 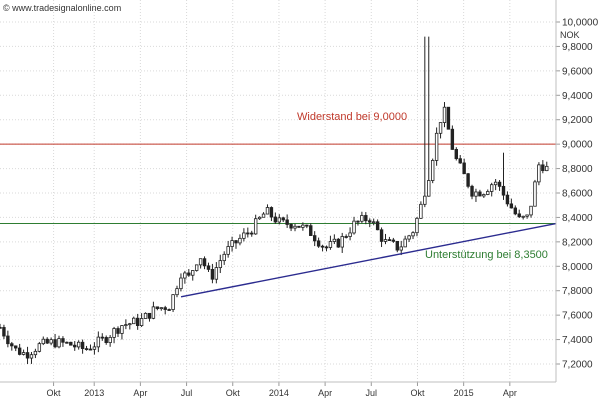 What do you see at coordinates (577, 169) in the screenshot?
I see `y-tick-label: 8,8000` at bounding box center [577, 169].